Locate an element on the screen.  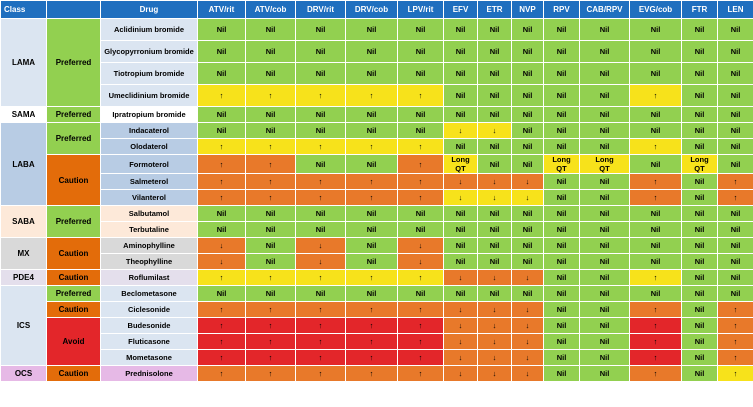
header-cell: EVG/cob is located at coordinates (655, 9).